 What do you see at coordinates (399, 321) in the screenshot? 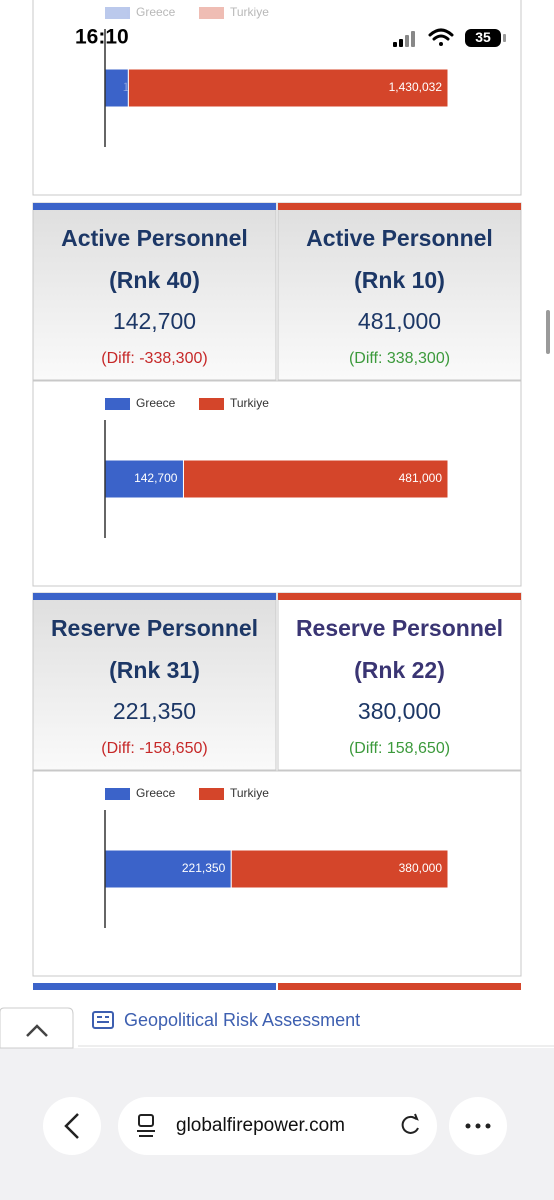
I see `card-value: 481,000` at bounding box center [399, 321].